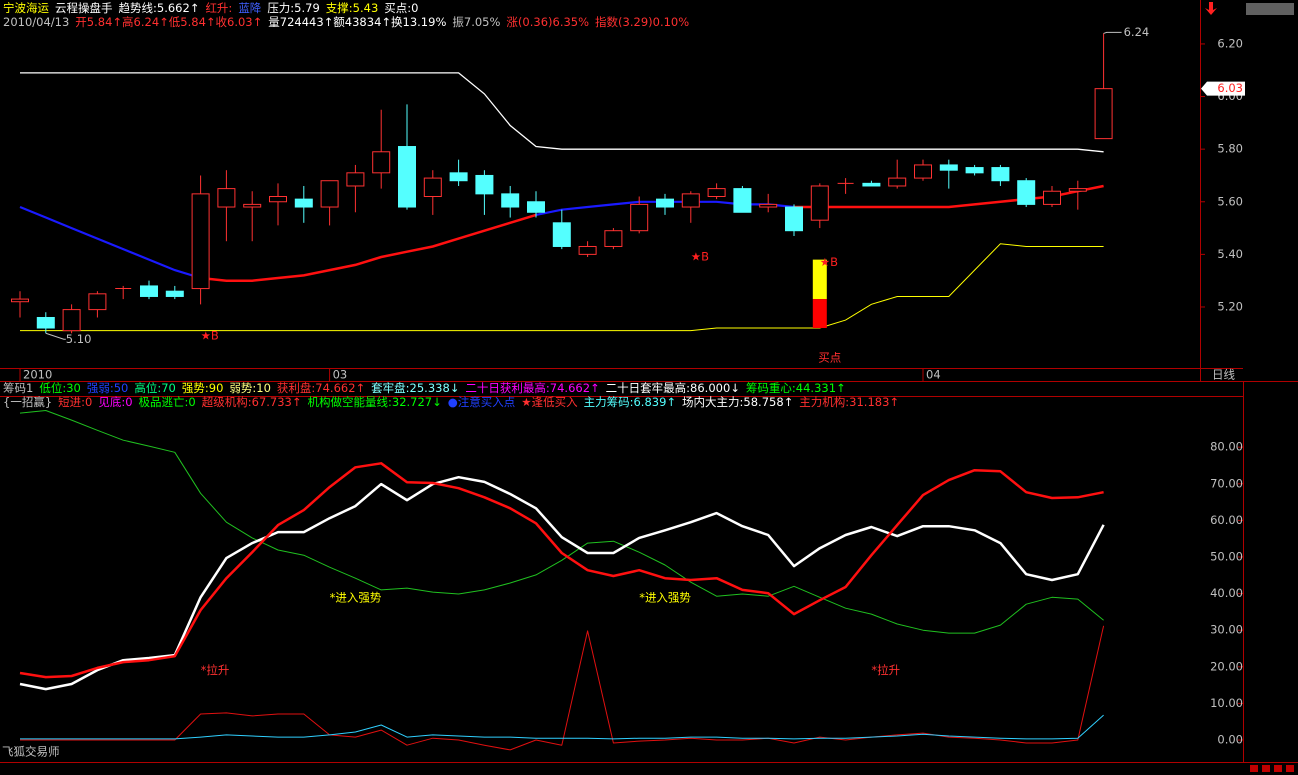  What do you see at coordinates (1223, 375) in the screenshot?
I see `period-label: 日线` at bounding box center [1223, 375].